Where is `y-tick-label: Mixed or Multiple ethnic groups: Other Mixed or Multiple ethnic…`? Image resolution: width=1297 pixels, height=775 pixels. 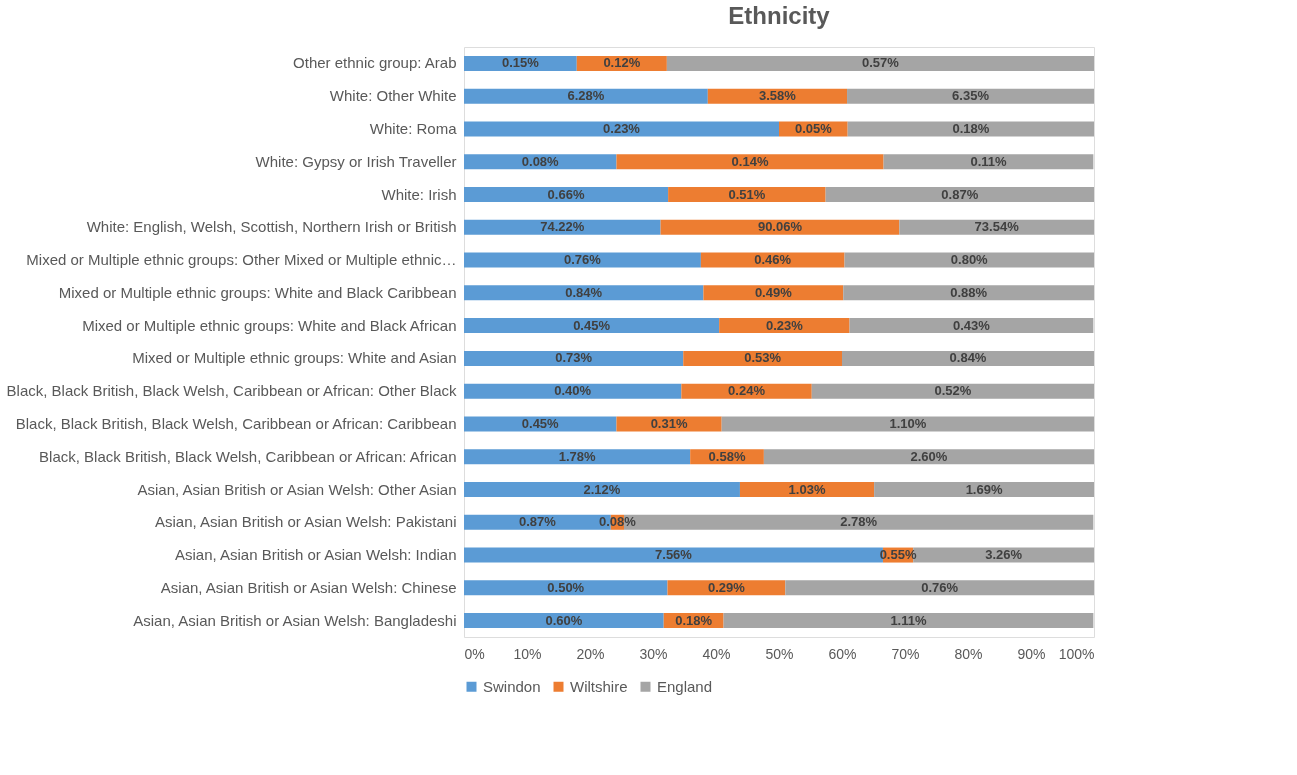
y-tick-label: Mixed or Multiple ethnic groups: Other Mixed or Multiple ethnic… is located at coordinates (241, 260).